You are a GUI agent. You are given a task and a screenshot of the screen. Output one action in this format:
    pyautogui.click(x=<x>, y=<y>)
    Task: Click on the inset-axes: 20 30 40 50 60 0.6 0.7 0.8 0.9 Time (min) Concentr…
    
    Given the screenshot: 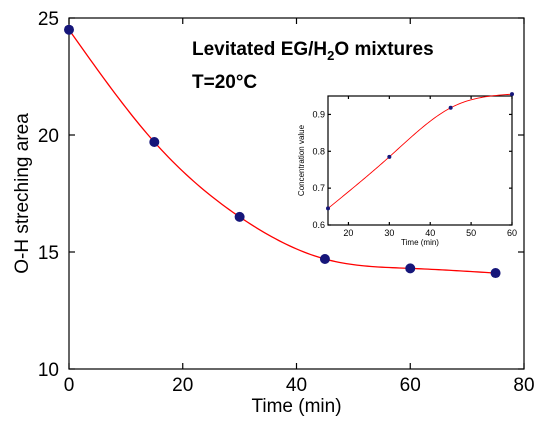 What is the action you would take?
    pyautogui.click(x=407, y=171)
    